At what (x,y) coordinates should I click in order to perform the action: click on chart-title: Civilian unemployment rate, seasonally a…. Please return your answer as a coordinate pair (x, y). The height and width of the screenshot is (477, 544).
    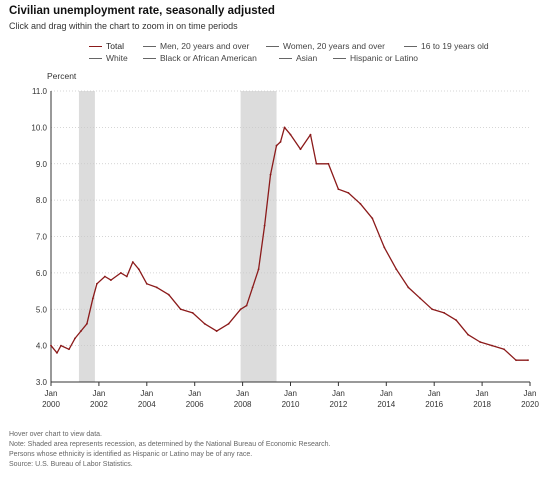
    Looking at the image, I should click on (142, 11).